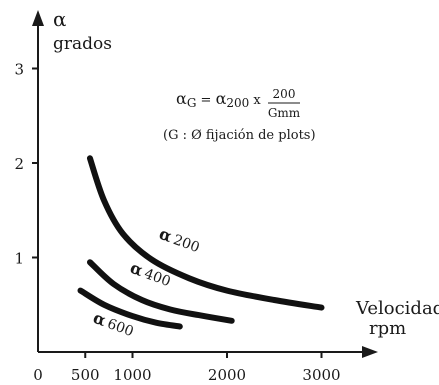 Image resolution: width=439 pixels, height=385 pixels. Describe the element at coordinates (19, 259) in the screenshot. I see `y-tick-label: 1` at that location.